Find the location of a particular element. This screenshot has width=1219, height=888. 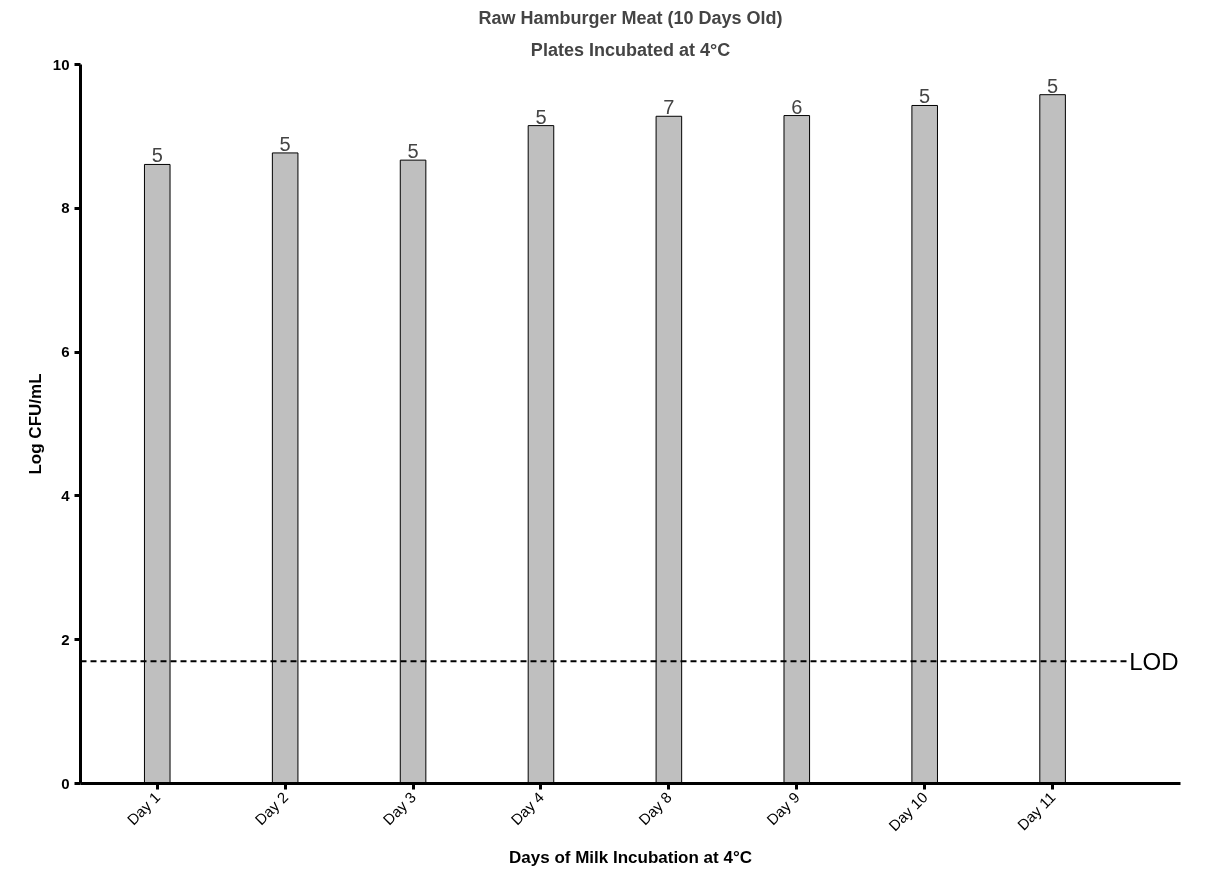

x-tick-label: Day 2 is located at coordinates (271, 808).